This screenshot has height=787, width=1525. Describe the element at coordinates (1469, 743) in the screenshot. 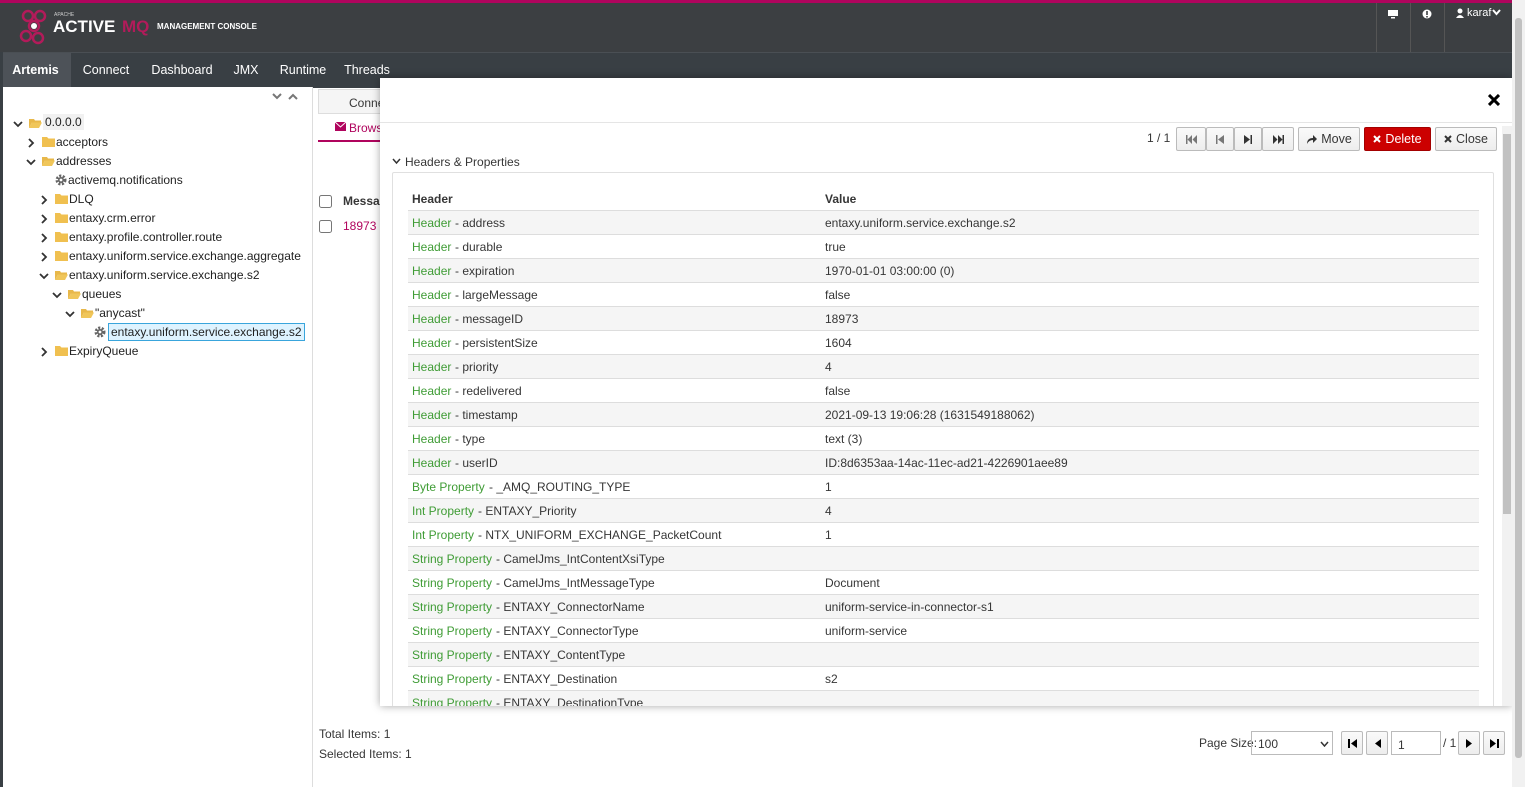

I see `next-page-button` at that location.